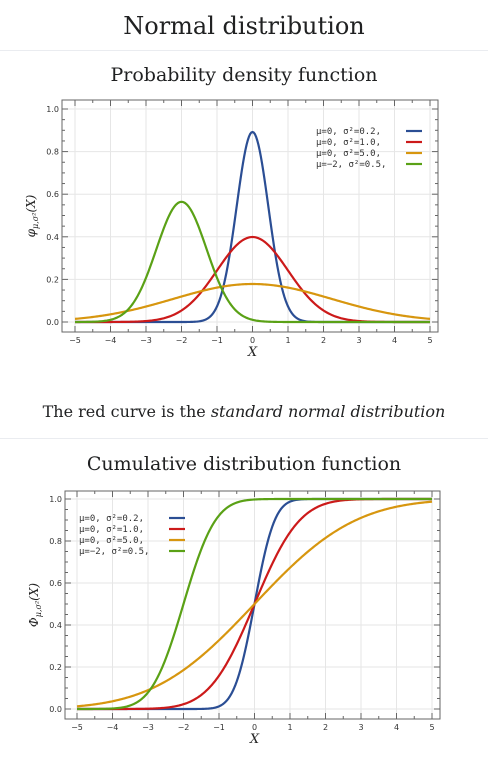  I want to click on pdf-x-tick-label: 1, so click(287, 340).